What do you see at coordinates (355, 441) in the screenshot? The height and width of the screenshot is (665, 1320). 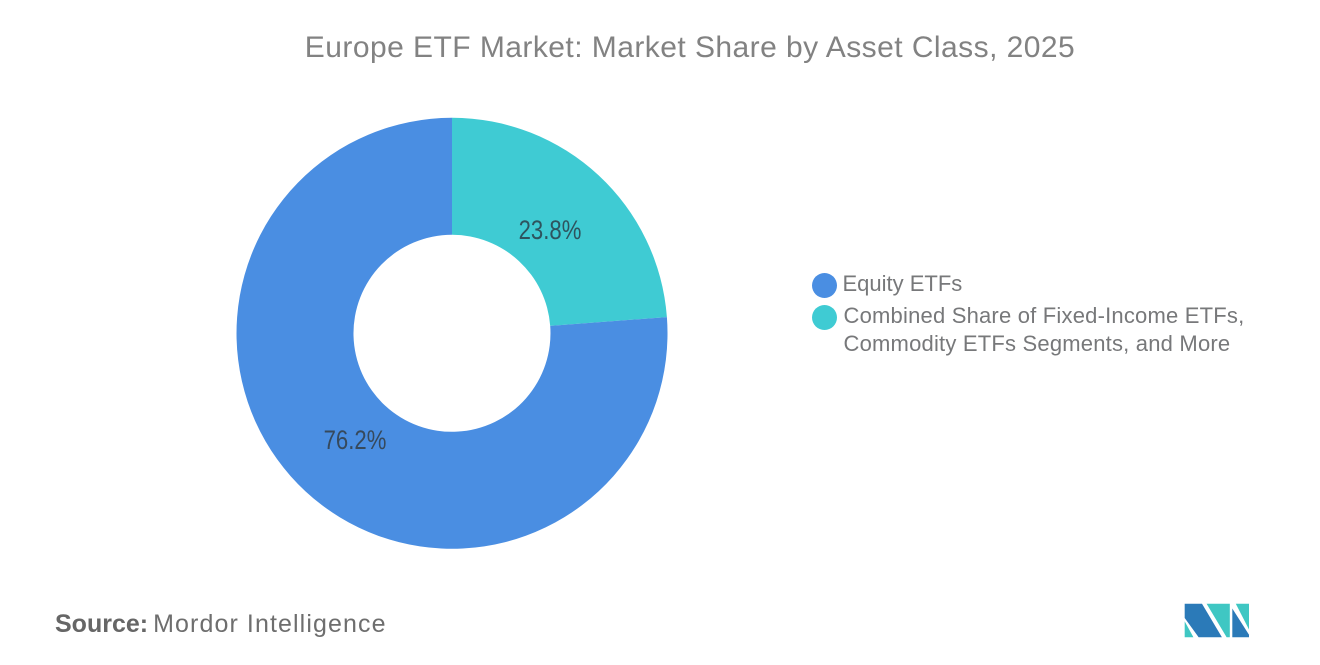 I see `svg-text: 76.2%` at bounding box center [355, 441].